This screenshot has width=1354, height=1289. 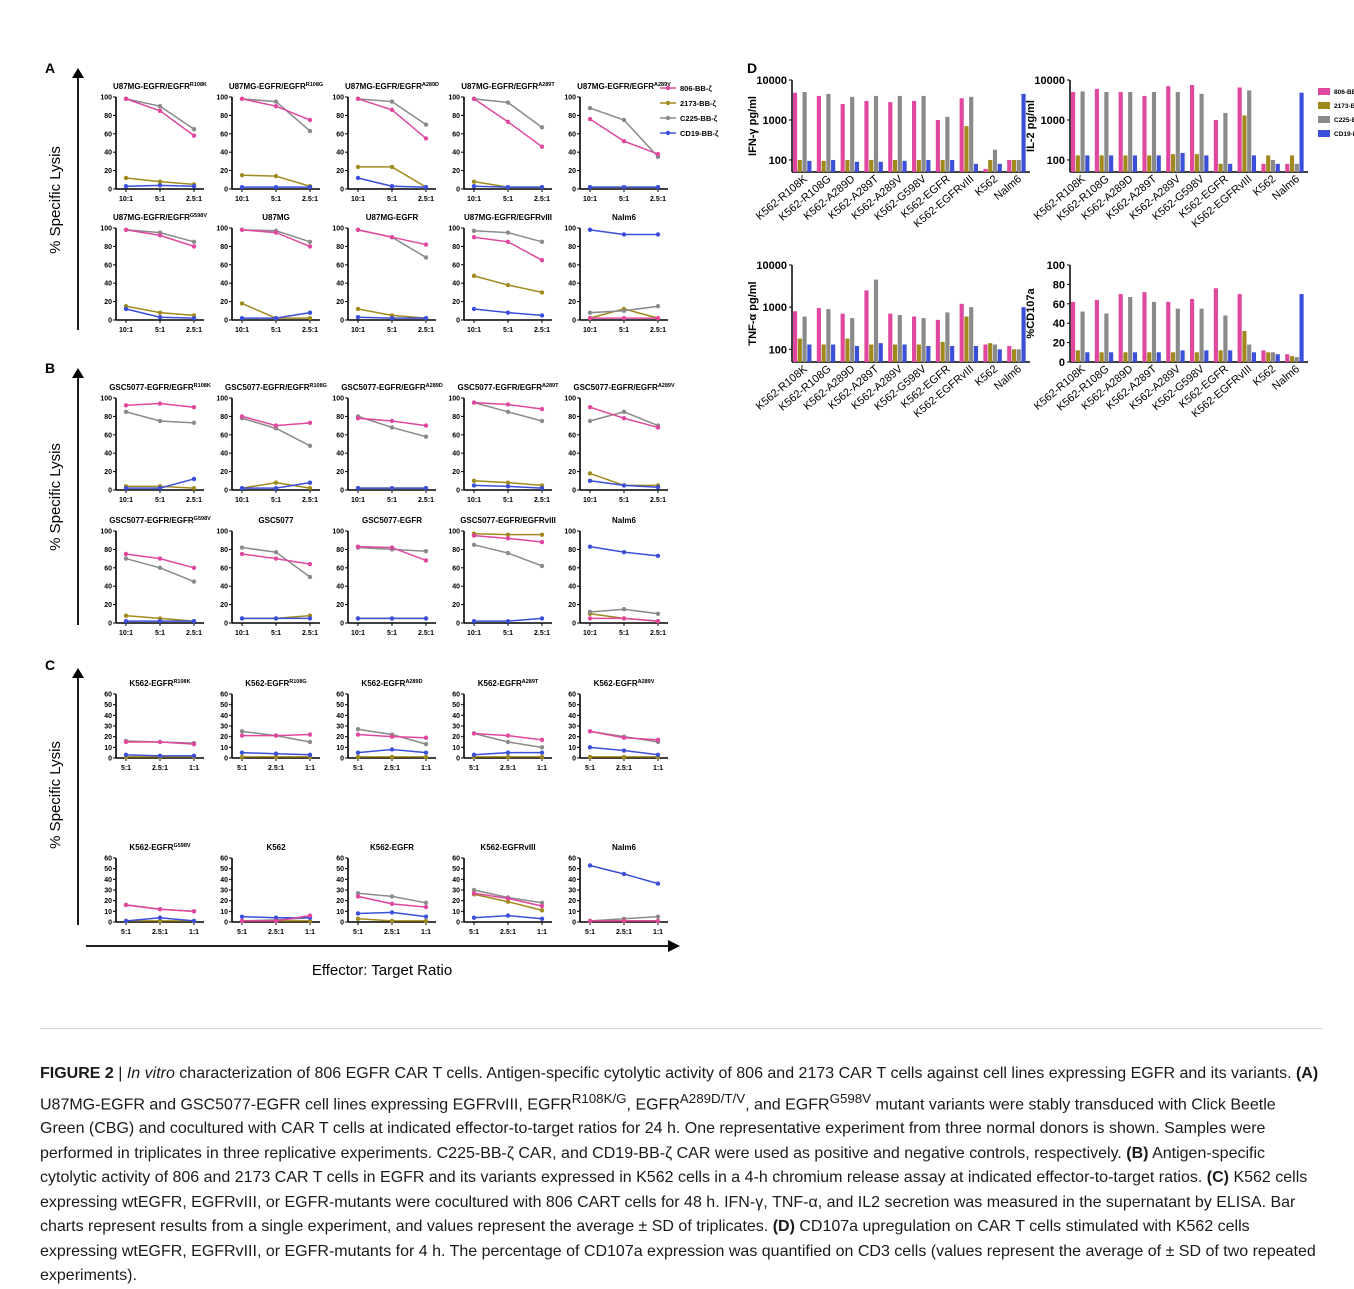 What do you see at coordinates (590, 633) in the screenshot?
I see `x-tick-label: 10:1` at bounding box center [590, 633].